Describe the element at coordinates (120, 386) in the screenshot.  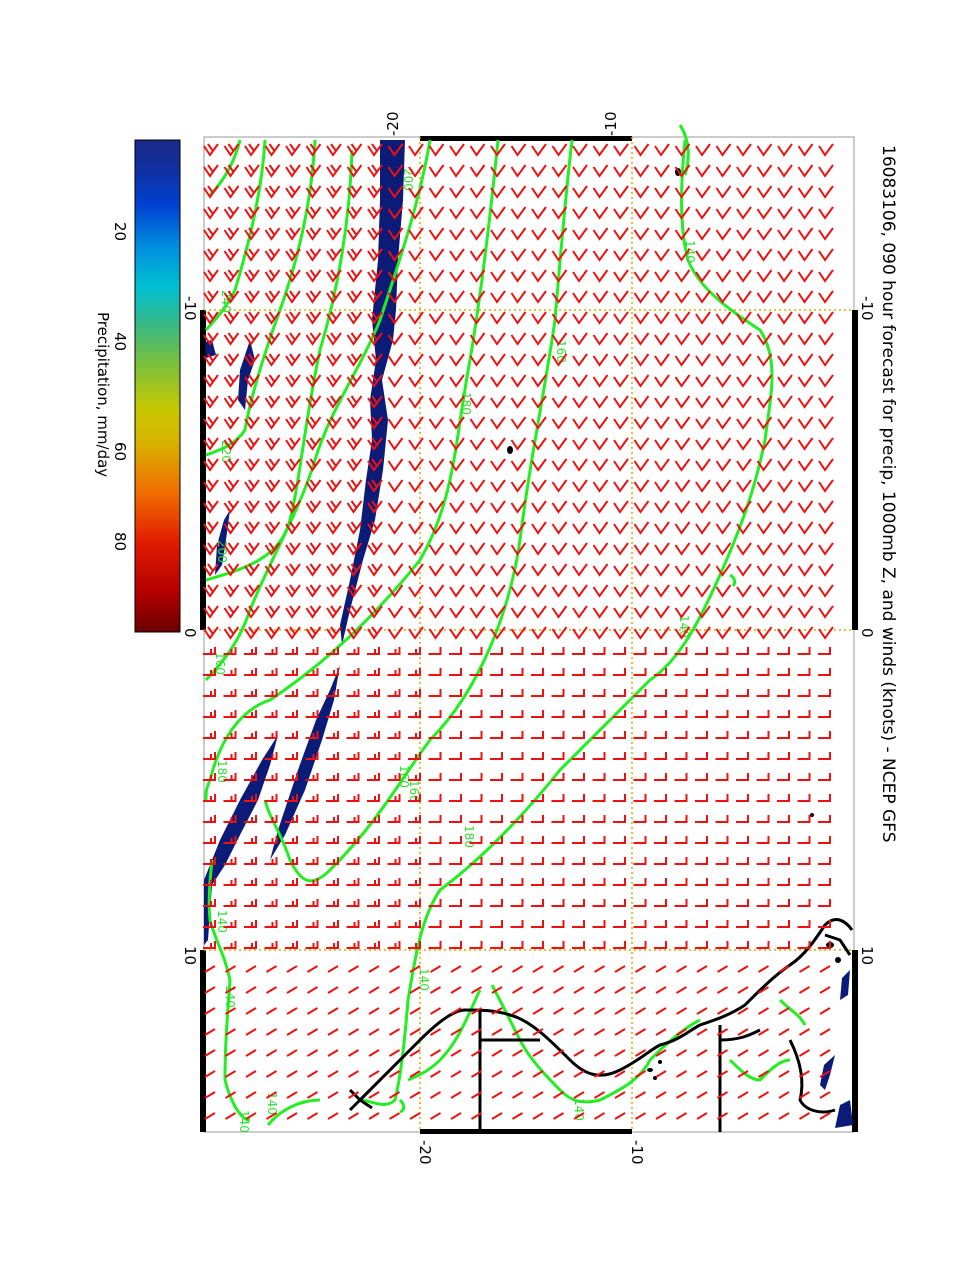
I see `colorbar-ticks: 20 40 60 80` at that location.